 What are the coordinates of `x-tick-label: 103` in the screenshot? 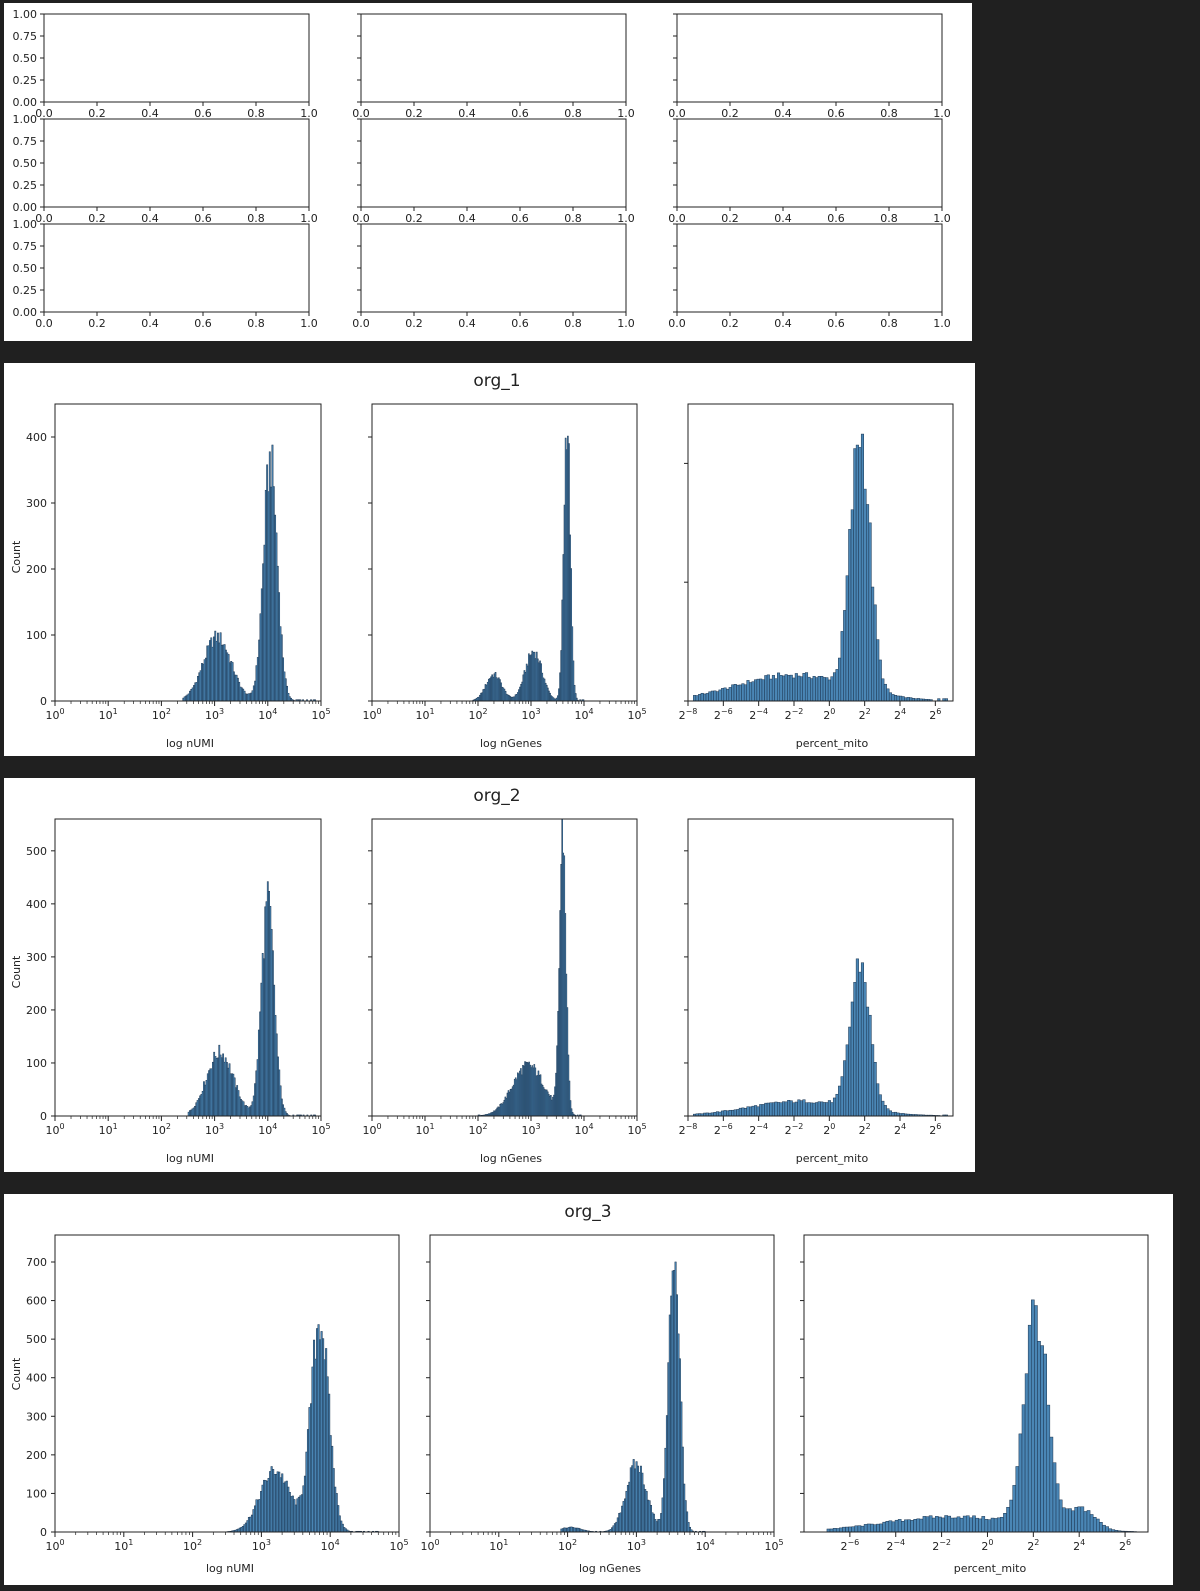 It's located at (636, 1545).